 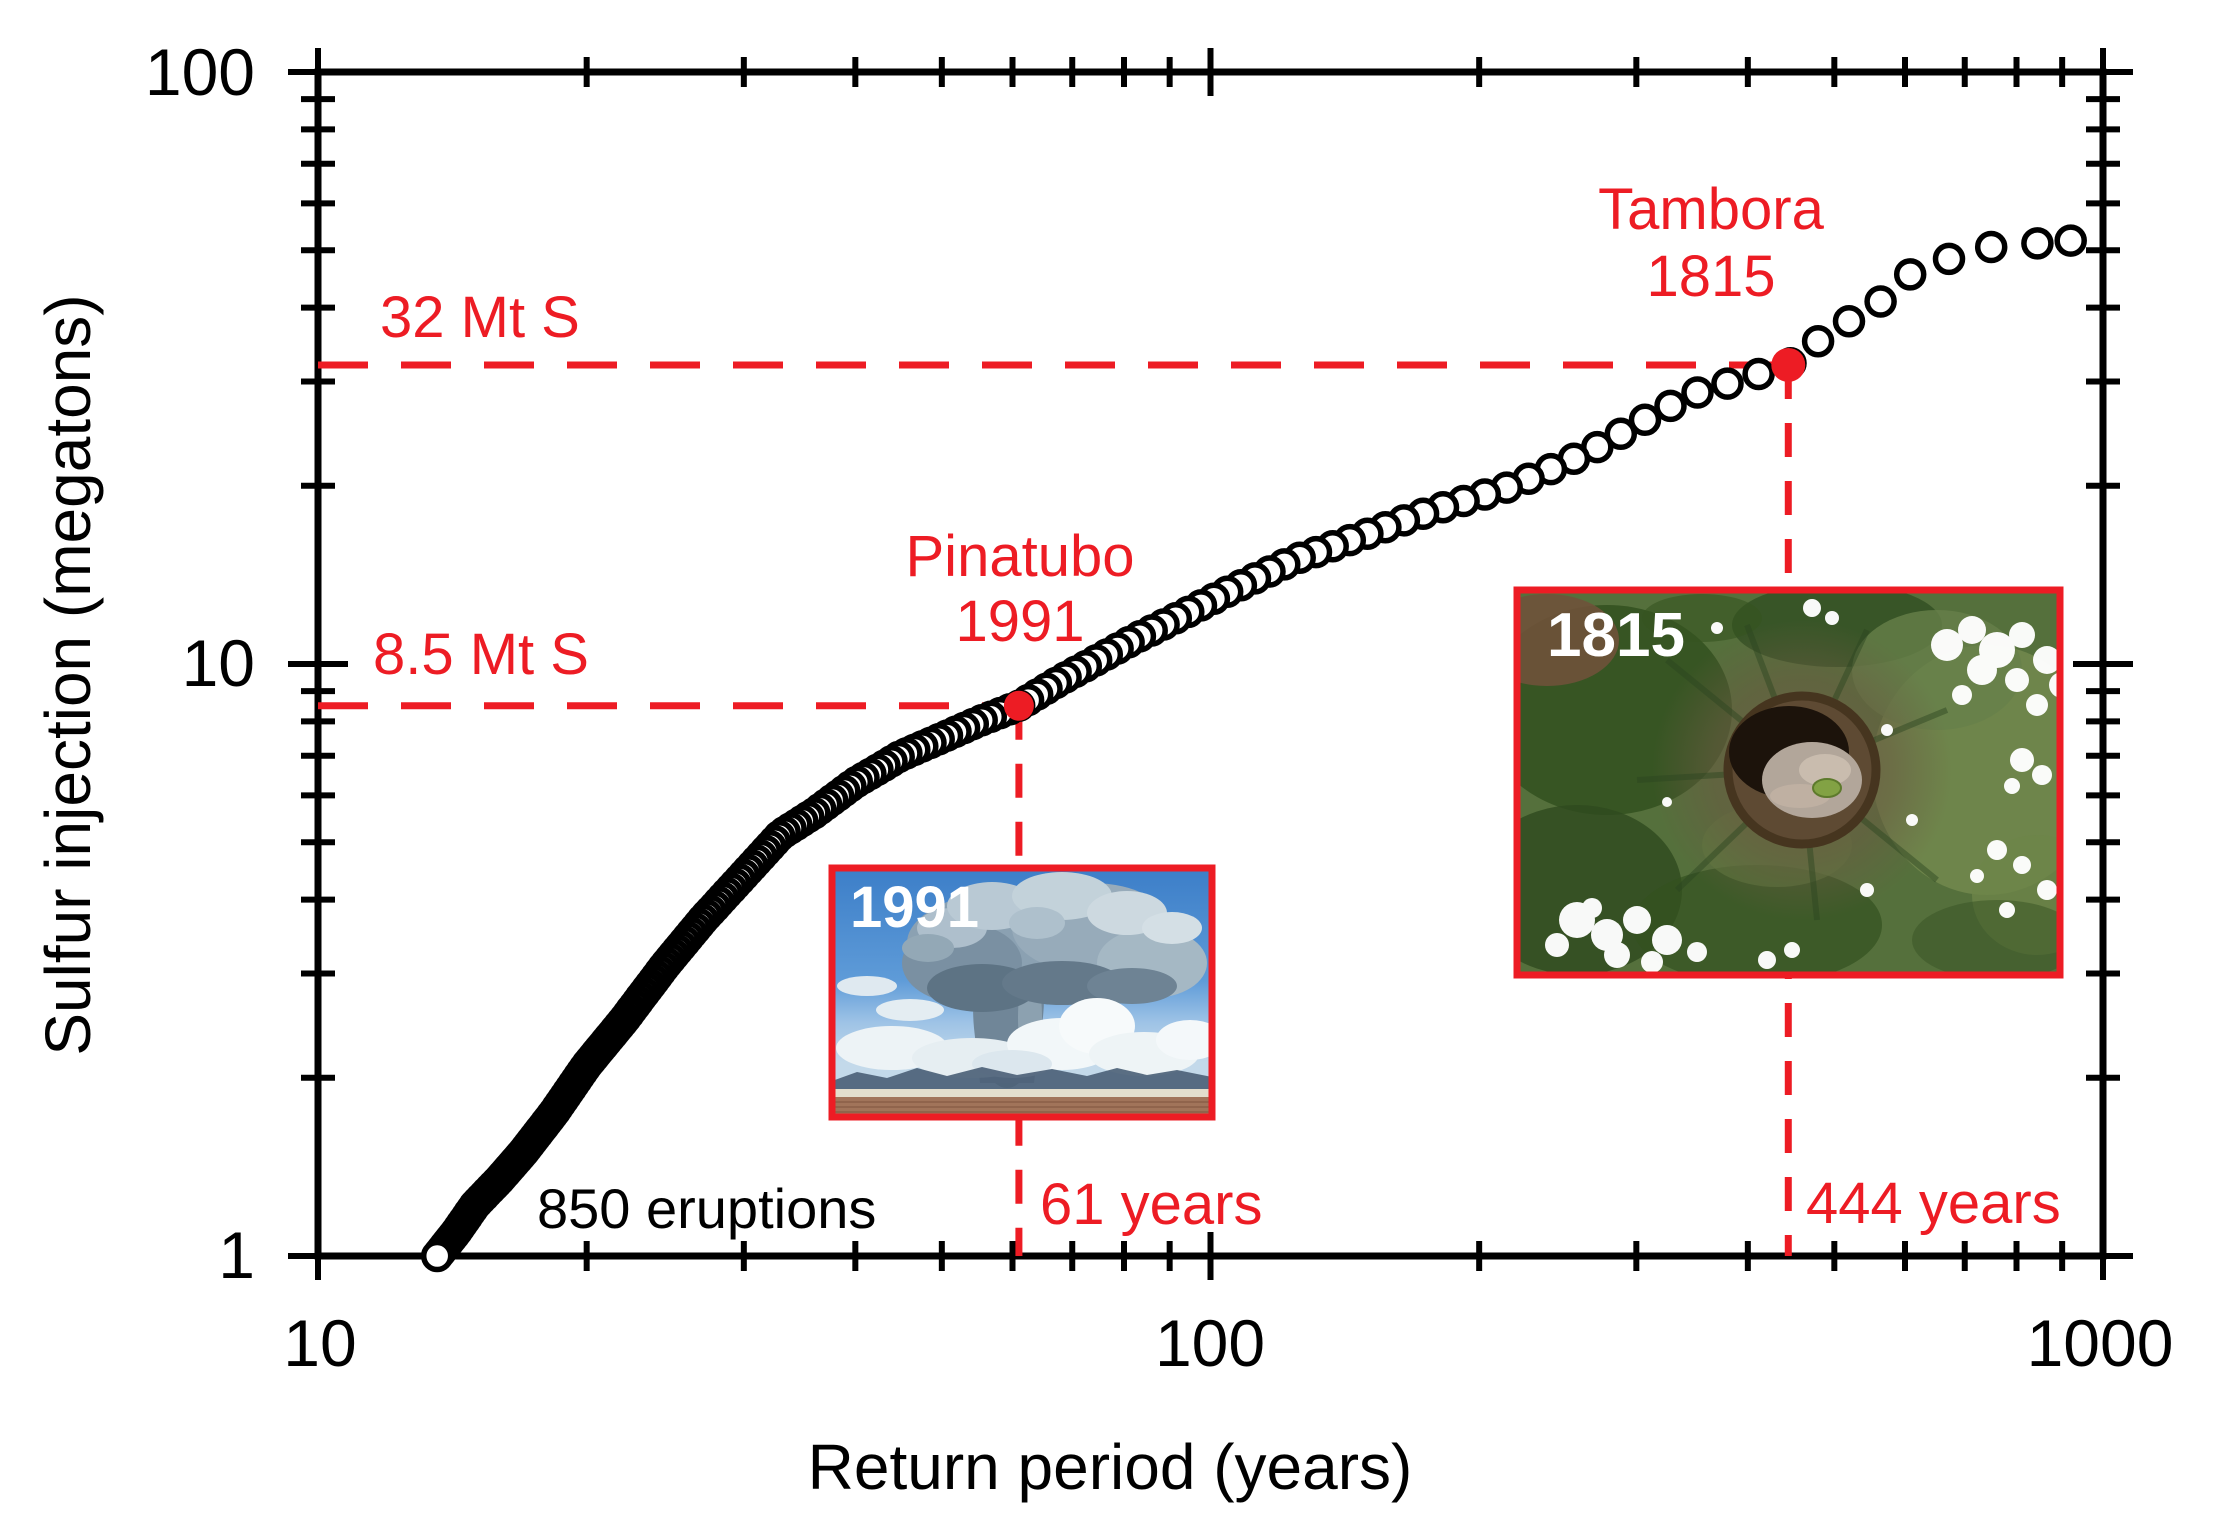 What do you see at coordinates (68, 675) in the screenshot?
I see `y-axis-title: Sulfur injection (megatons)` at bounding box center [68, 675].